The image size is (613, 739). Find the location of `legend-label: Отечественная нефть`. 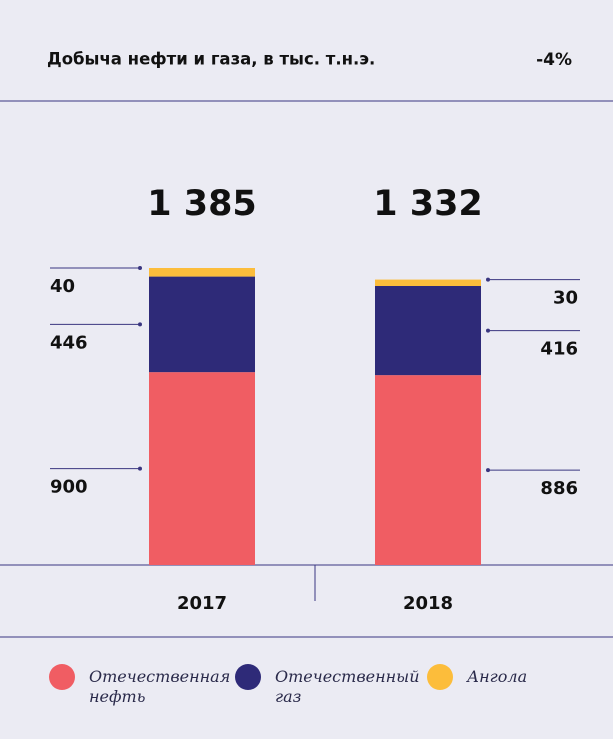

legend-label: Отечественная нефть is located at coordinates (160, 686).